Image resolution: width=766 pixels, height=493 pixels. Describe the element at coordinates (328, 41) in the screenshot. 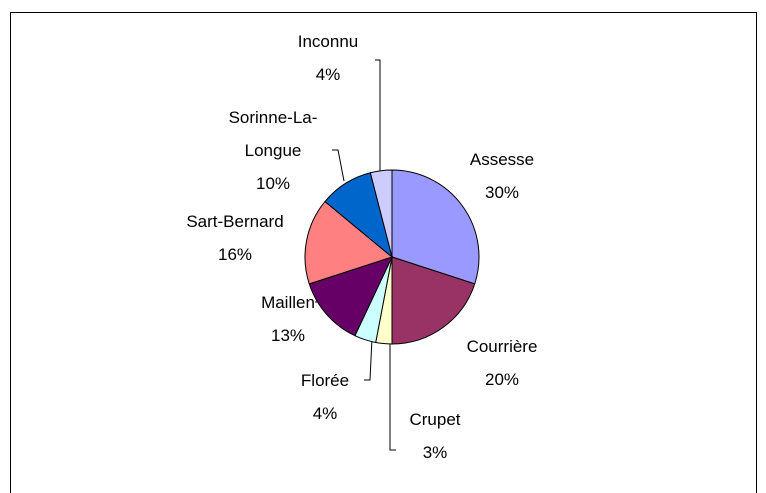

I see `category-label: Inconnu` at that location.